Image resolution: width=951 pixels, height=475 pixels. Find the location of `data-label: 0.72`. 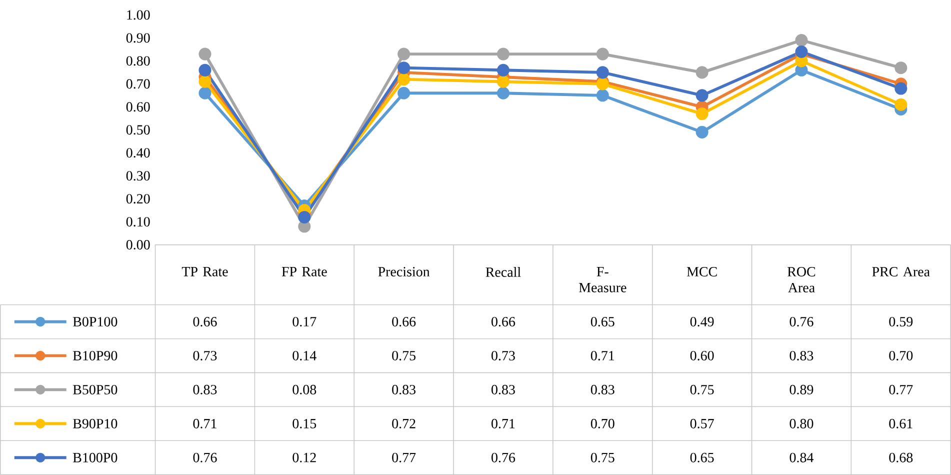

data-label: 0.72 is located at coordinates (404, 423).